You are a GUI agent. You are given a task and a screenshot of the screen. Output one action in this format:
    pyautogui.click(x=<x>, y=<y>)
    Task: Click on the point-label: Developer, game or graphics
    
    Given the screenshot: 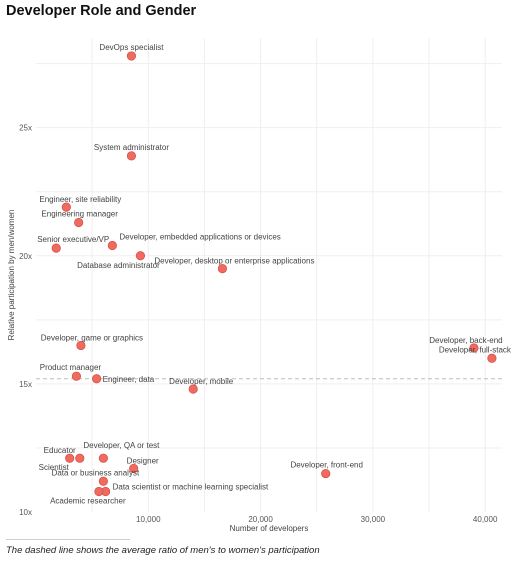 What is the action you would take?
    pyautogui.click(x=92, y=337)
    